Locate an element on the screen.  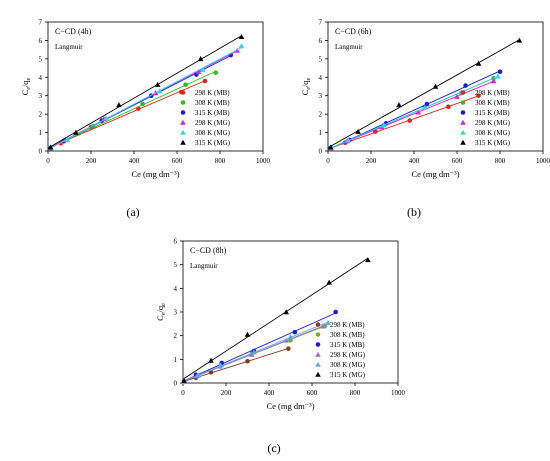
plot-frame is located at coordinates (155, 86).